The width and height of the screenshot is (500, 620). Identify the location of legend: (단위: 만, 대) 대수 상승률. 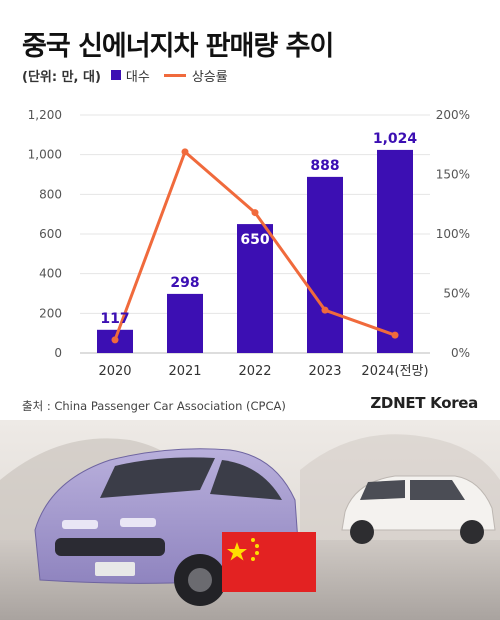
(125, 75).